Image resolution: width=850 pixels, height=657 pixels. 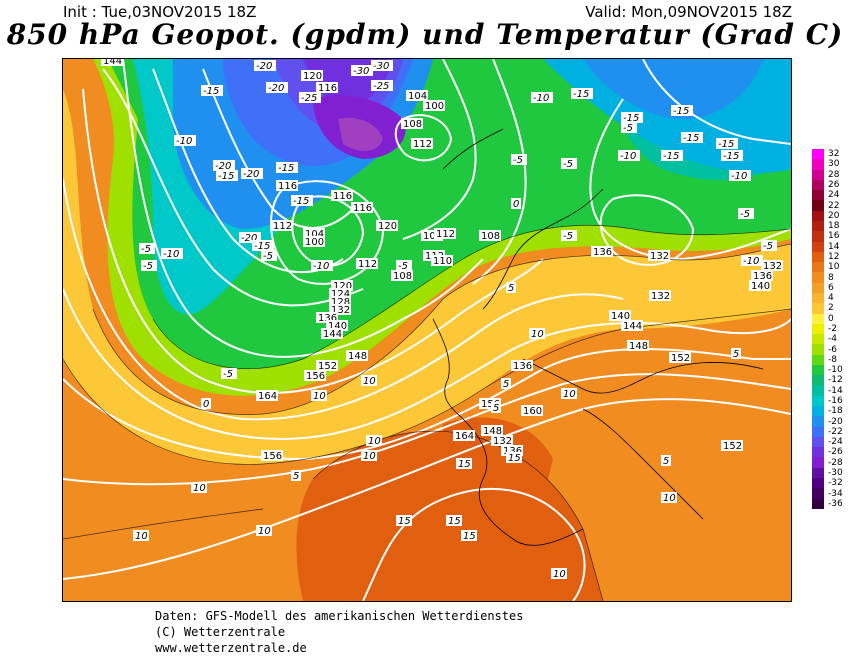 I want to click on colorbar-tick-label: -12, so click(x=835, y=380).